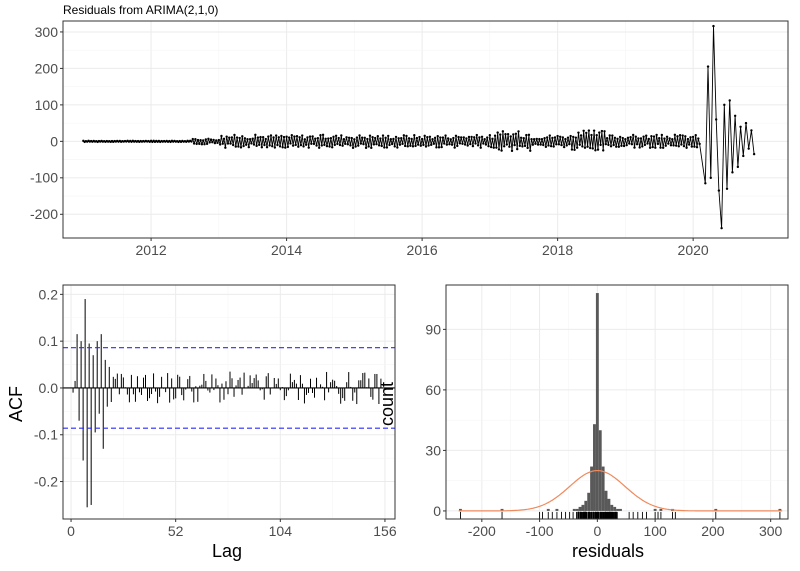  What do you see at coordinates (771, 531) in the screenshot?
I see `x-tick-label: 300` at bounding box center [771, 531].